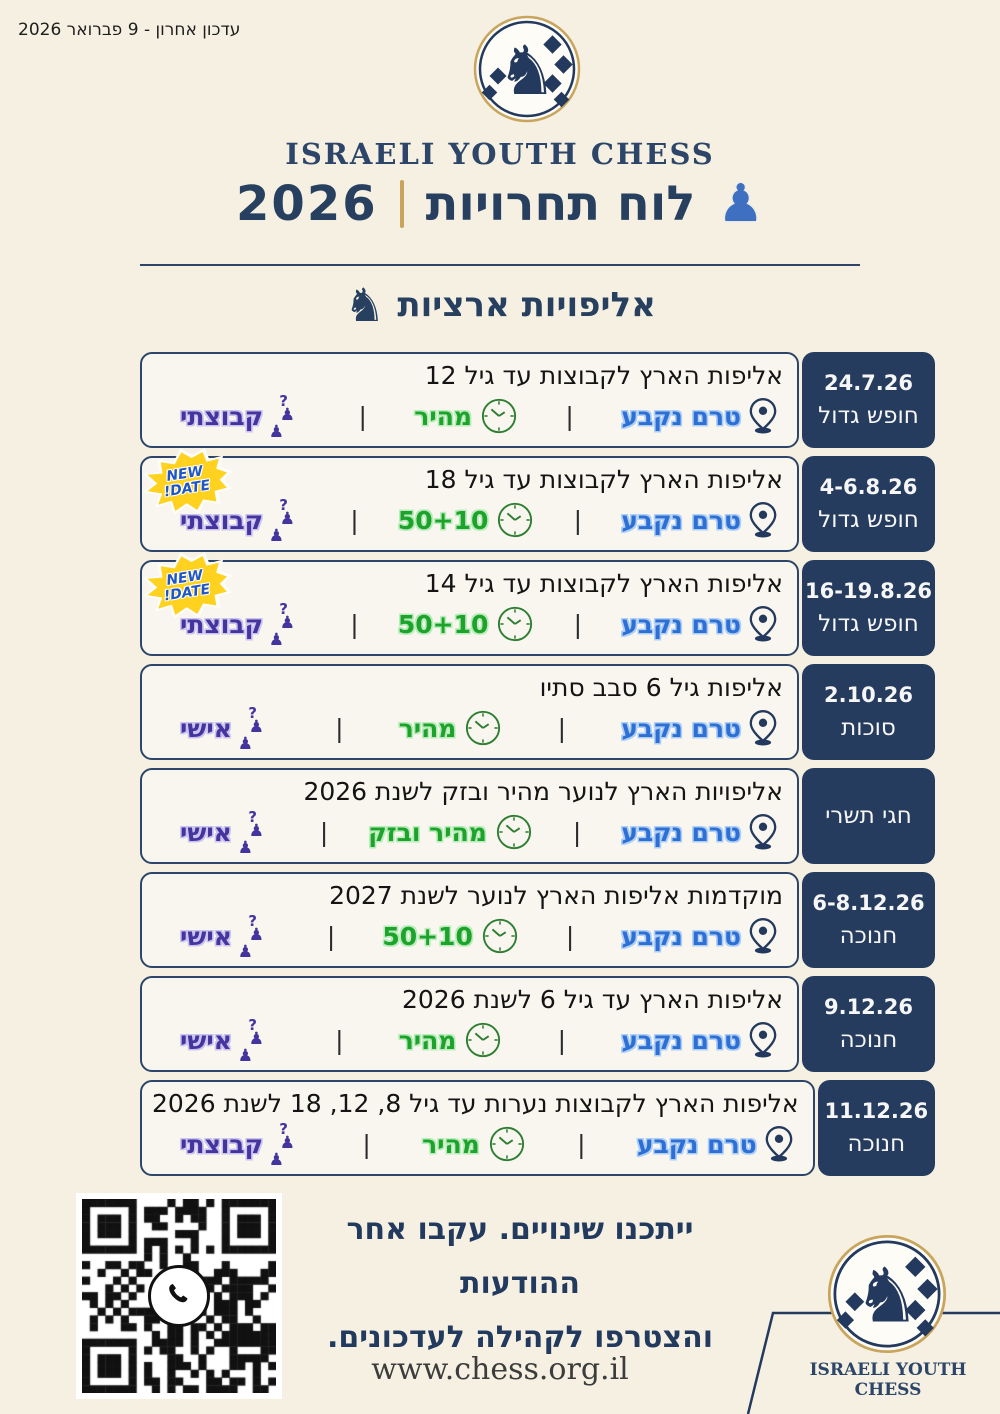  What do you see at coordinates (187, 482) in the screenshot?
I see `badge-label: NEW DATE!` at bounding box center [187, 482].